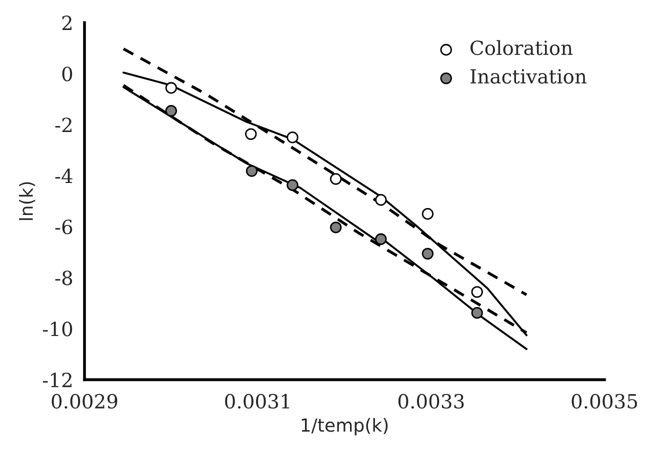 The width and height of the screenshot is (650, 452). Describe the element at coordinates (521, 48) in the screenshot. I see `legend-label: Coloration` at that location.